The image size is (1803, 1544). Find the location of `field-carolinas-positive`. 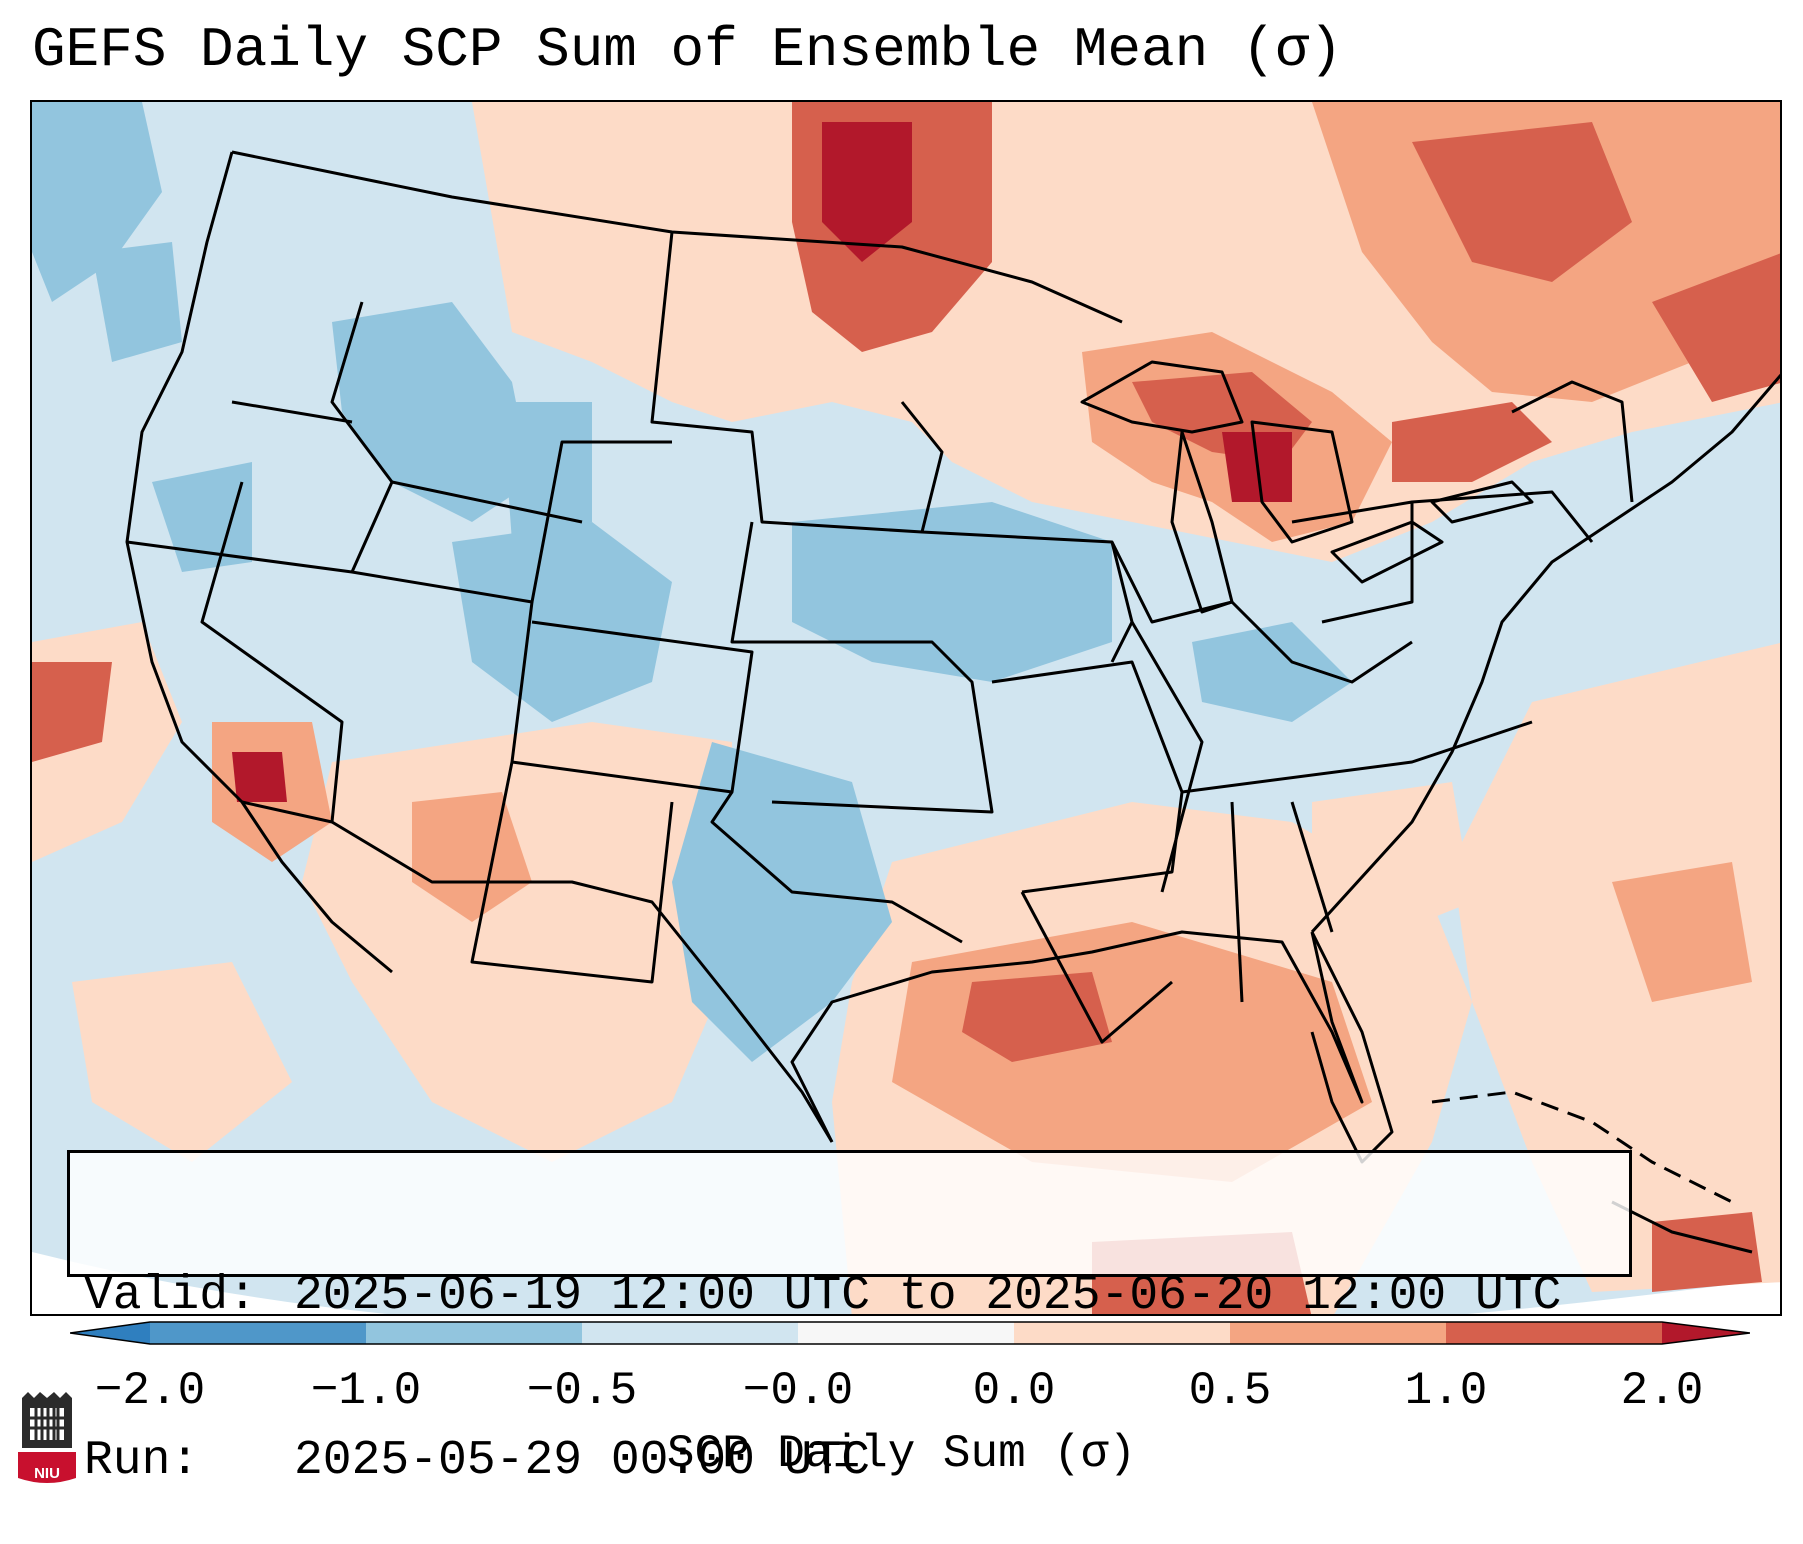

field-carolinas-positive is located at coordinates (1392, 862).